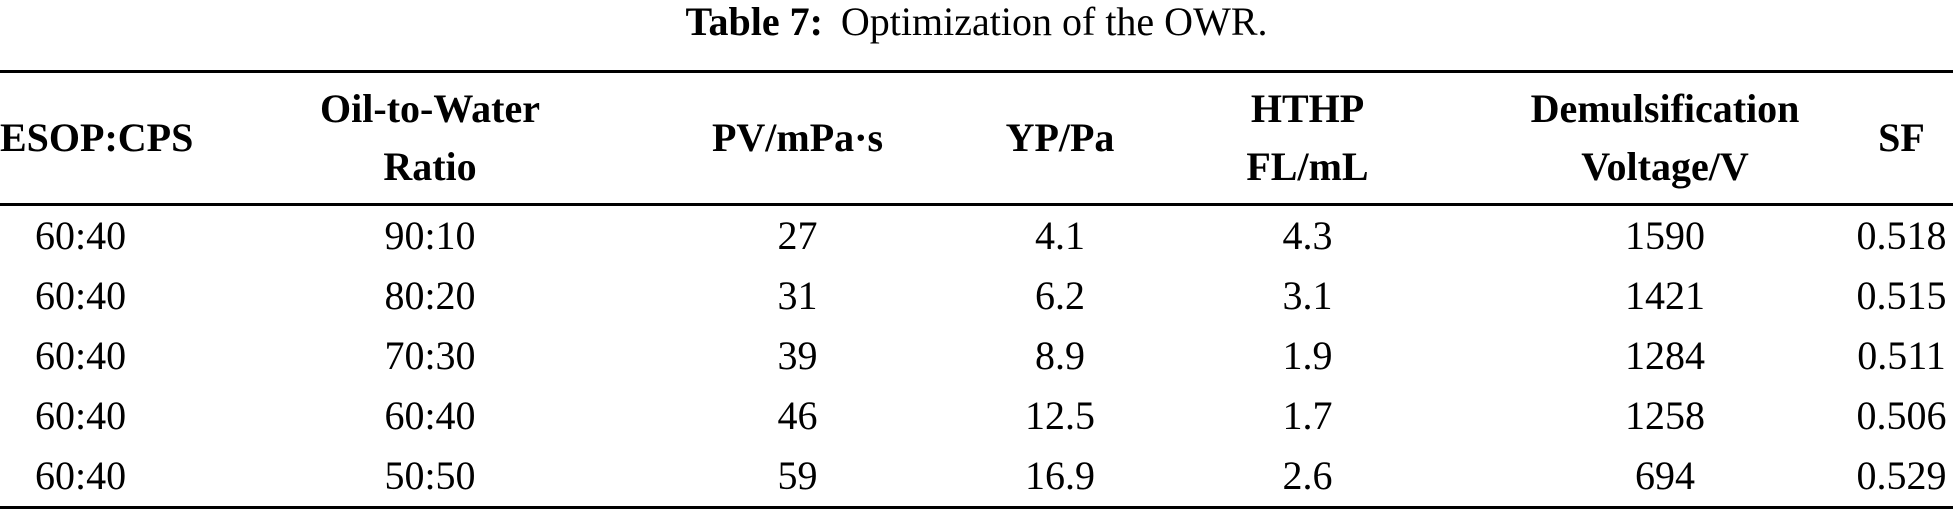 Image resolution: width=1953 pixels, height=512 pixels. I want to click on cell-oil-to-water-ratio: 60:40, so click(430, 415).